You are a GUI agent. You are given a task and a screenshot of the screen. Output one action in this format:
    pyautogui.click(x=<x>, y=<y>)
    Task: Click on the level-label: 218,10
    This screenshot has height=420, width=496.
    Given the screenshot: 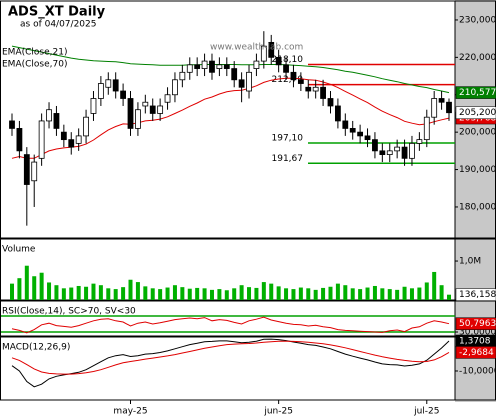 What is the action you would take?
    pyautogui.click(x=288, y=60)
    